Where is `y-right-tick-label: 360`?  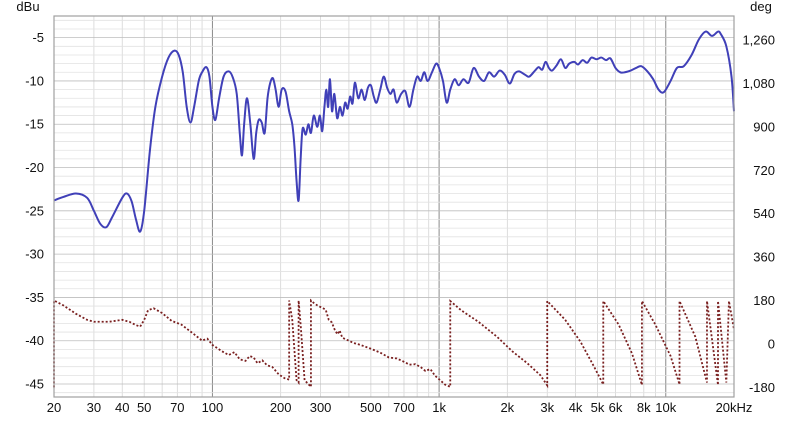 y-right-tick-label: 360 is located at coordinates (764, 257).